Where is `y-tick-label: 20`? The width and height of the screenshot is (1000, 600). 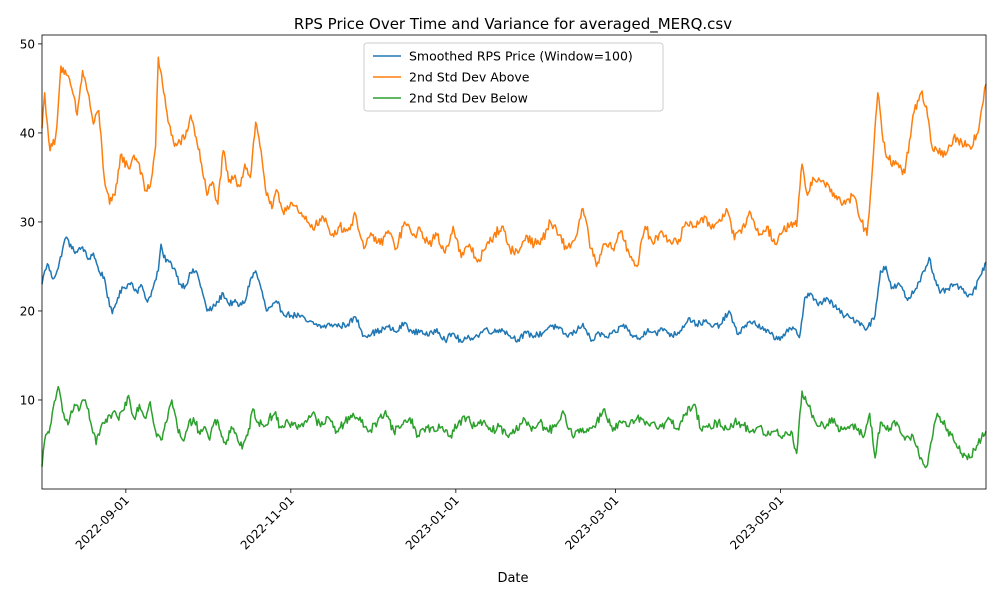 y-tick-label: 20 is located at coordinates (27, 311).